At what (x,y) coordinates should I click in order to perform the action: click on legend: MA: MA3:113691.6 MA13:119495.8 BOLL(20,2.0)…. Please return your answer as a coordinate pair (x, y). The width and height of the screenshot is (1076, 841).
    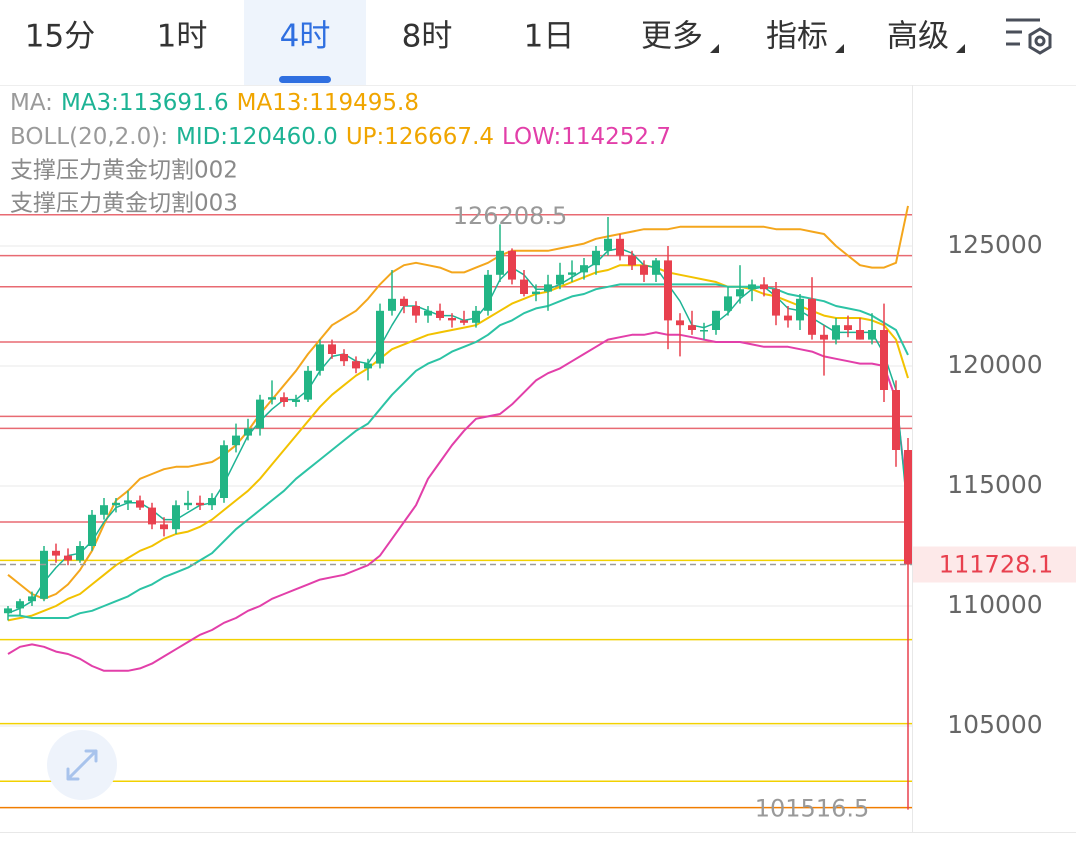
    Looking at the image, I should click on (340, 153).